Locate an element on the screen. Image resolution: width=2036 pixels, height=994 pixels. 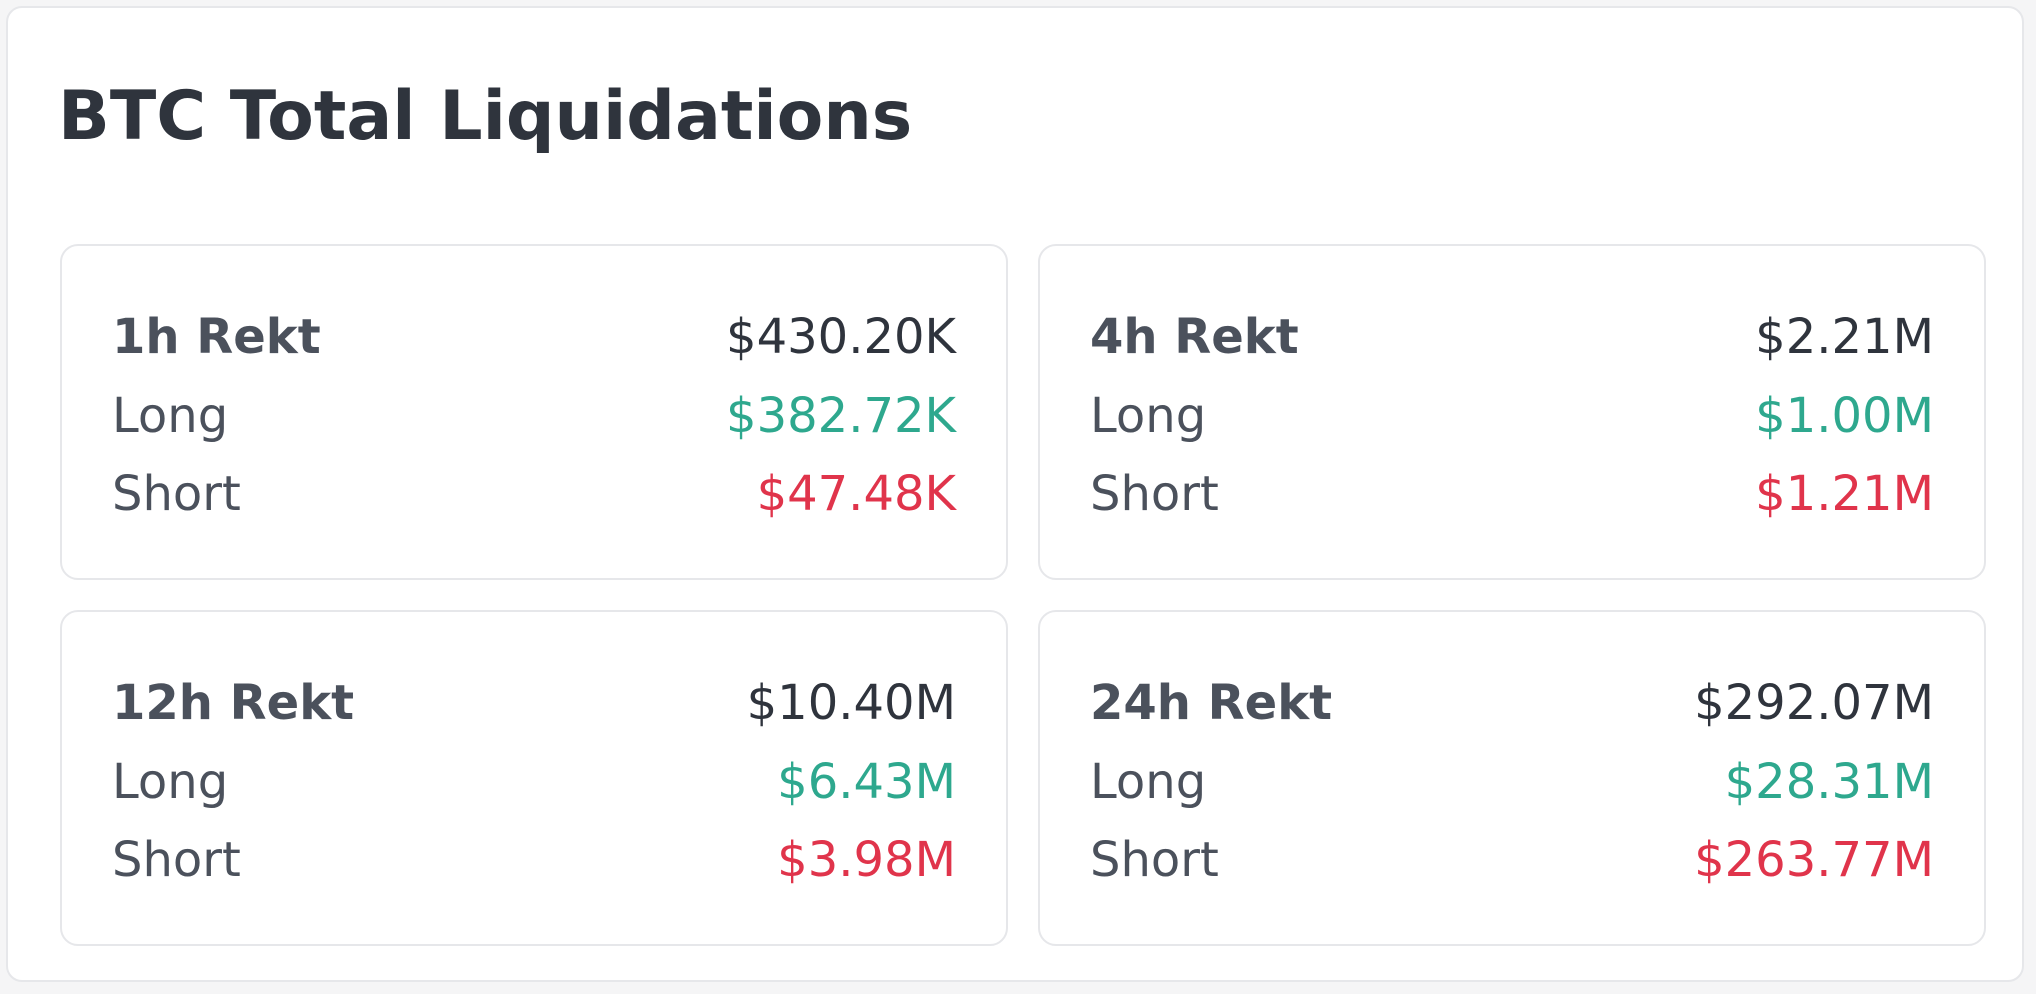
short-value: $263.77M is located at coordinates (1814, 860).